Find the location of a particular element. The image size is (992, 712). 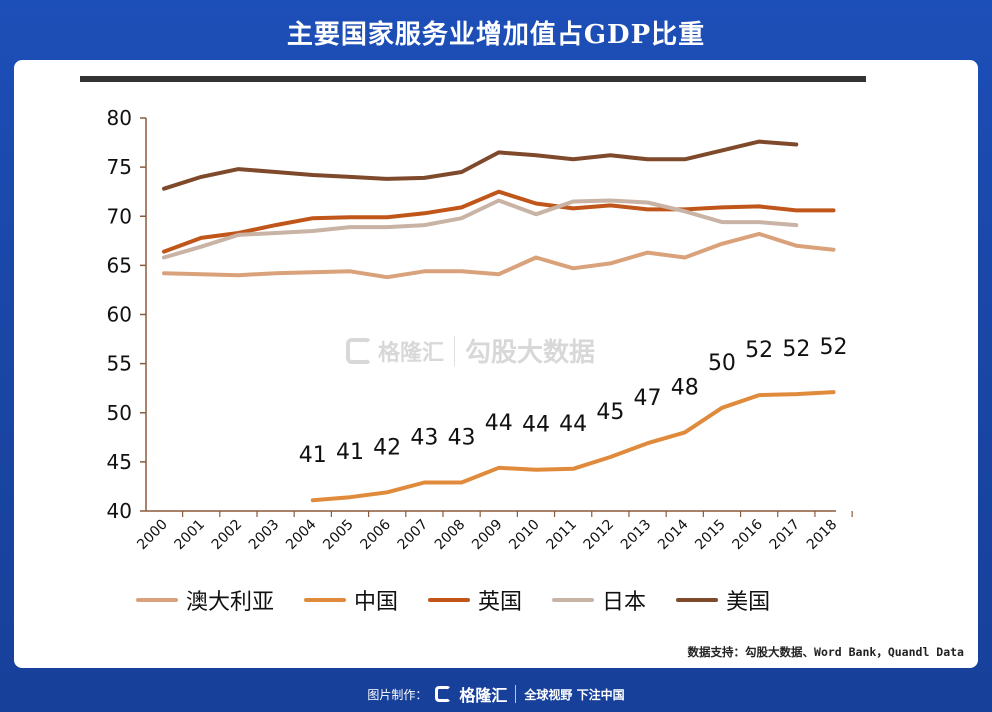

series-line-英国 is located at coordinates (499, 221).